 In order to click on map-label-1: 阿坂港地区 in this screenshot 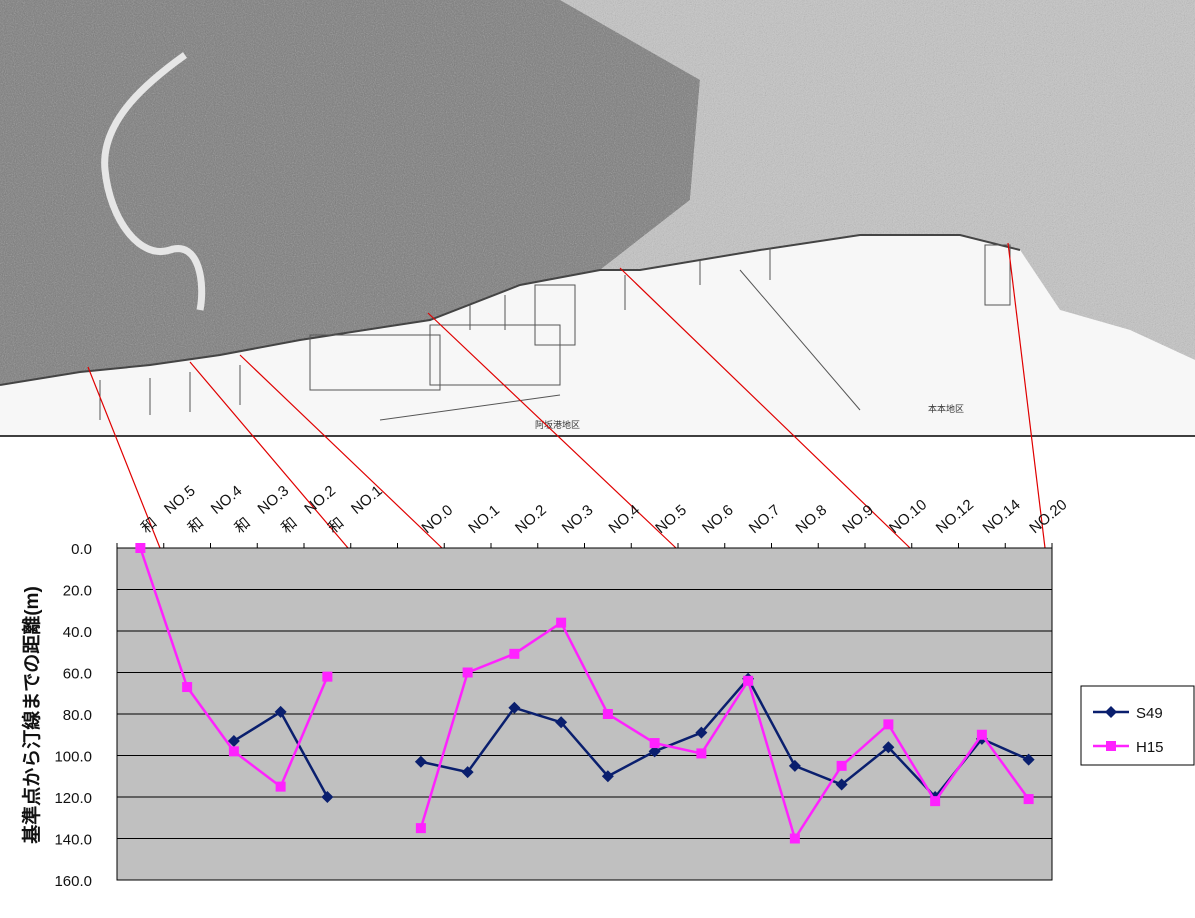, I will do `click(557, 424)`.